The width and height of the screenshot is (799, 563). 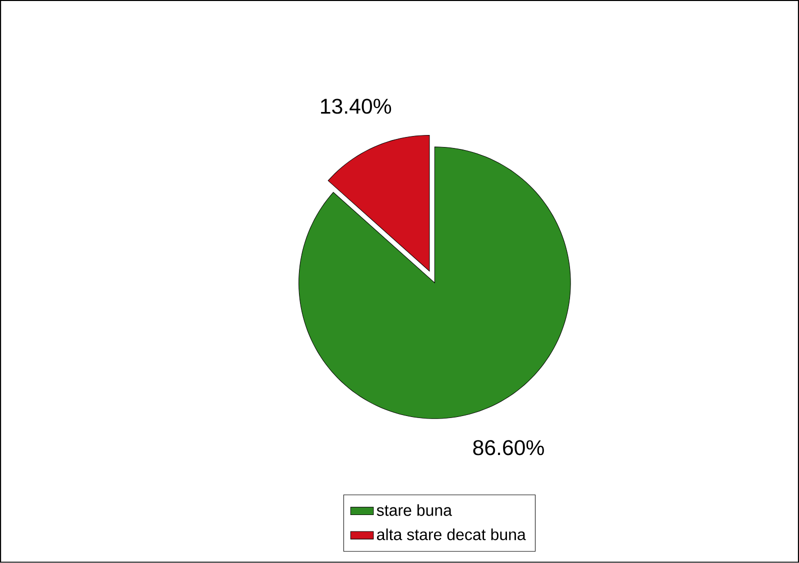 I want to click on legend-label: alta stare decat buna, so click(x=451, y=534).